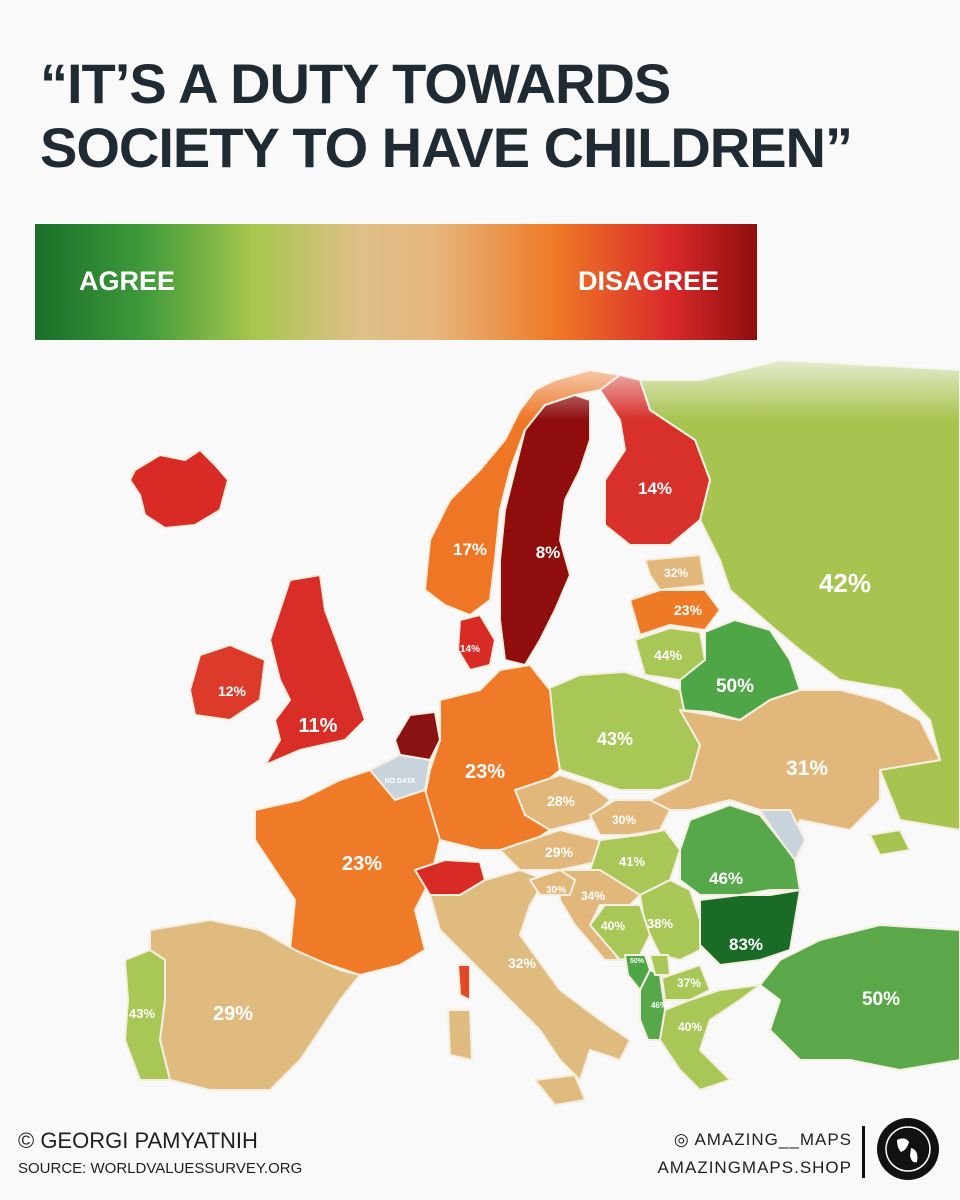  Describe the element at coordinates (559, 852) in the screenshot. I see `label-austria: 29%` at that location.